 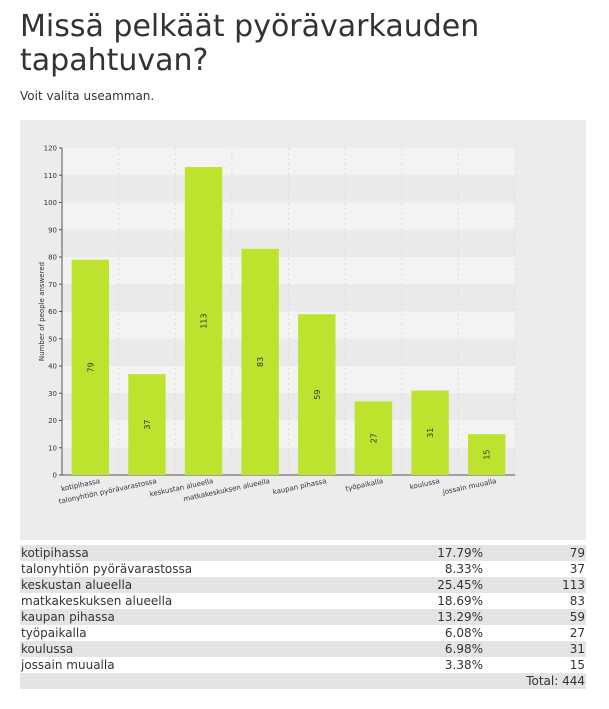 I want to click on row-label: koulussa, so click(x=186, y=649).